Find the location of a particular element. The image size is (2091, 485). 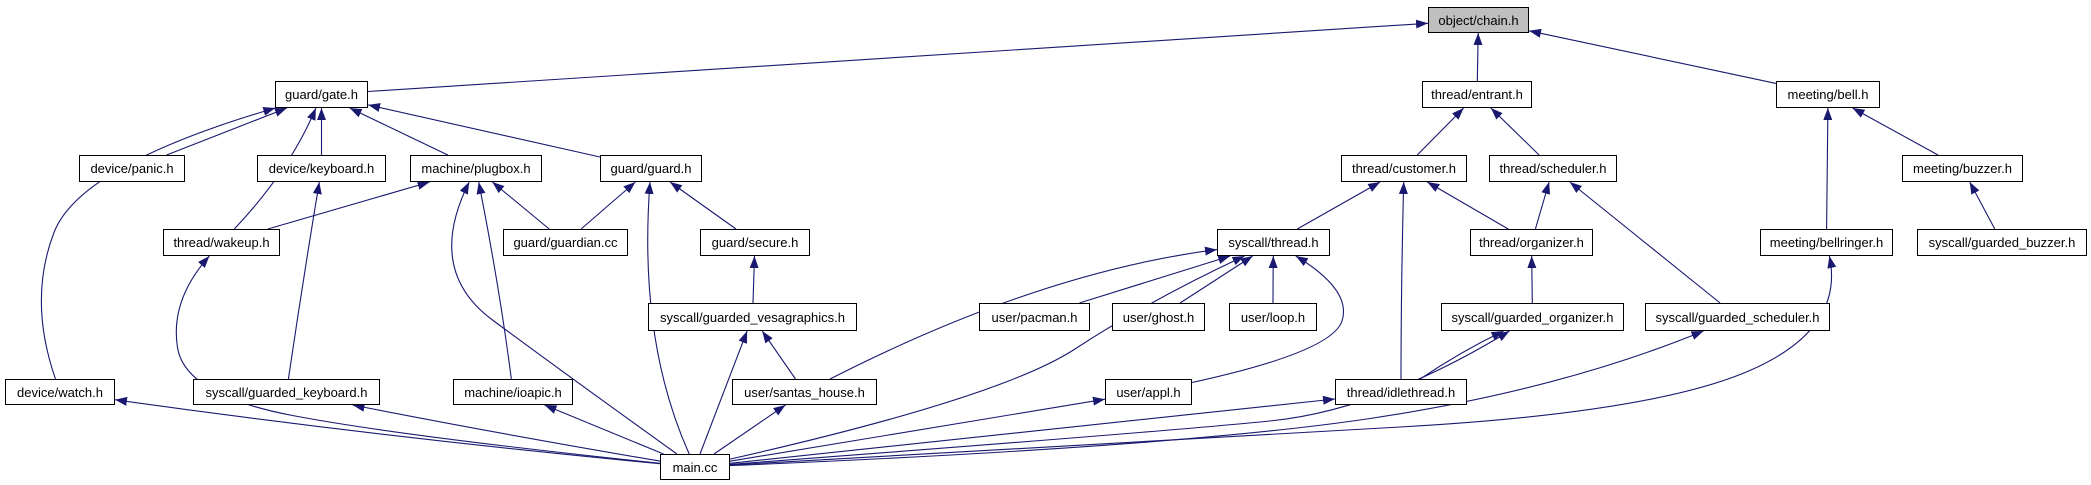

dependency-edge-bellringer-to-bell is located at coordinates (1828, 168).